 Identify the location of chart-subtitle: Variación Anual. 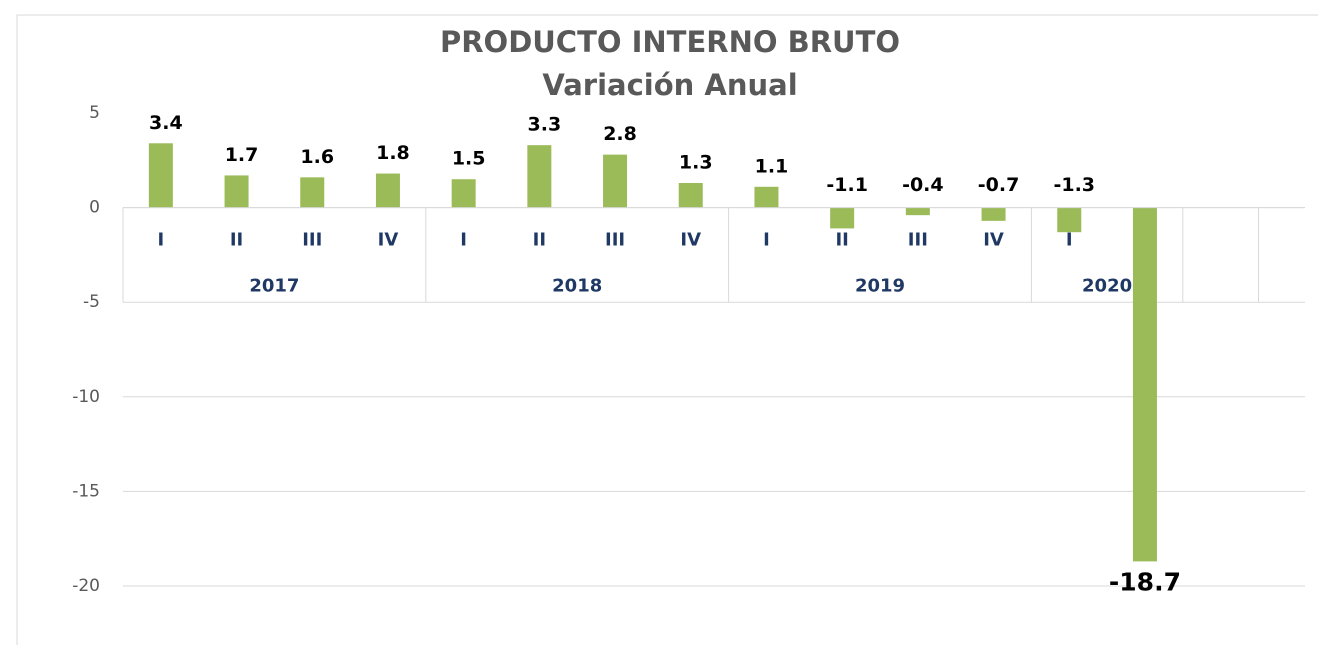
(669, 85).